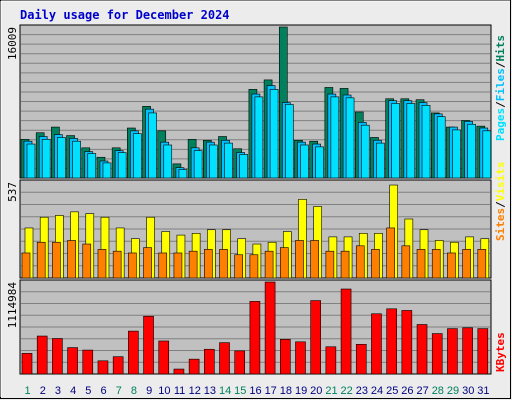 The width and height of the screenshot is (512, 400). I want to click on x-tick-24: 24, so click(377, 391).